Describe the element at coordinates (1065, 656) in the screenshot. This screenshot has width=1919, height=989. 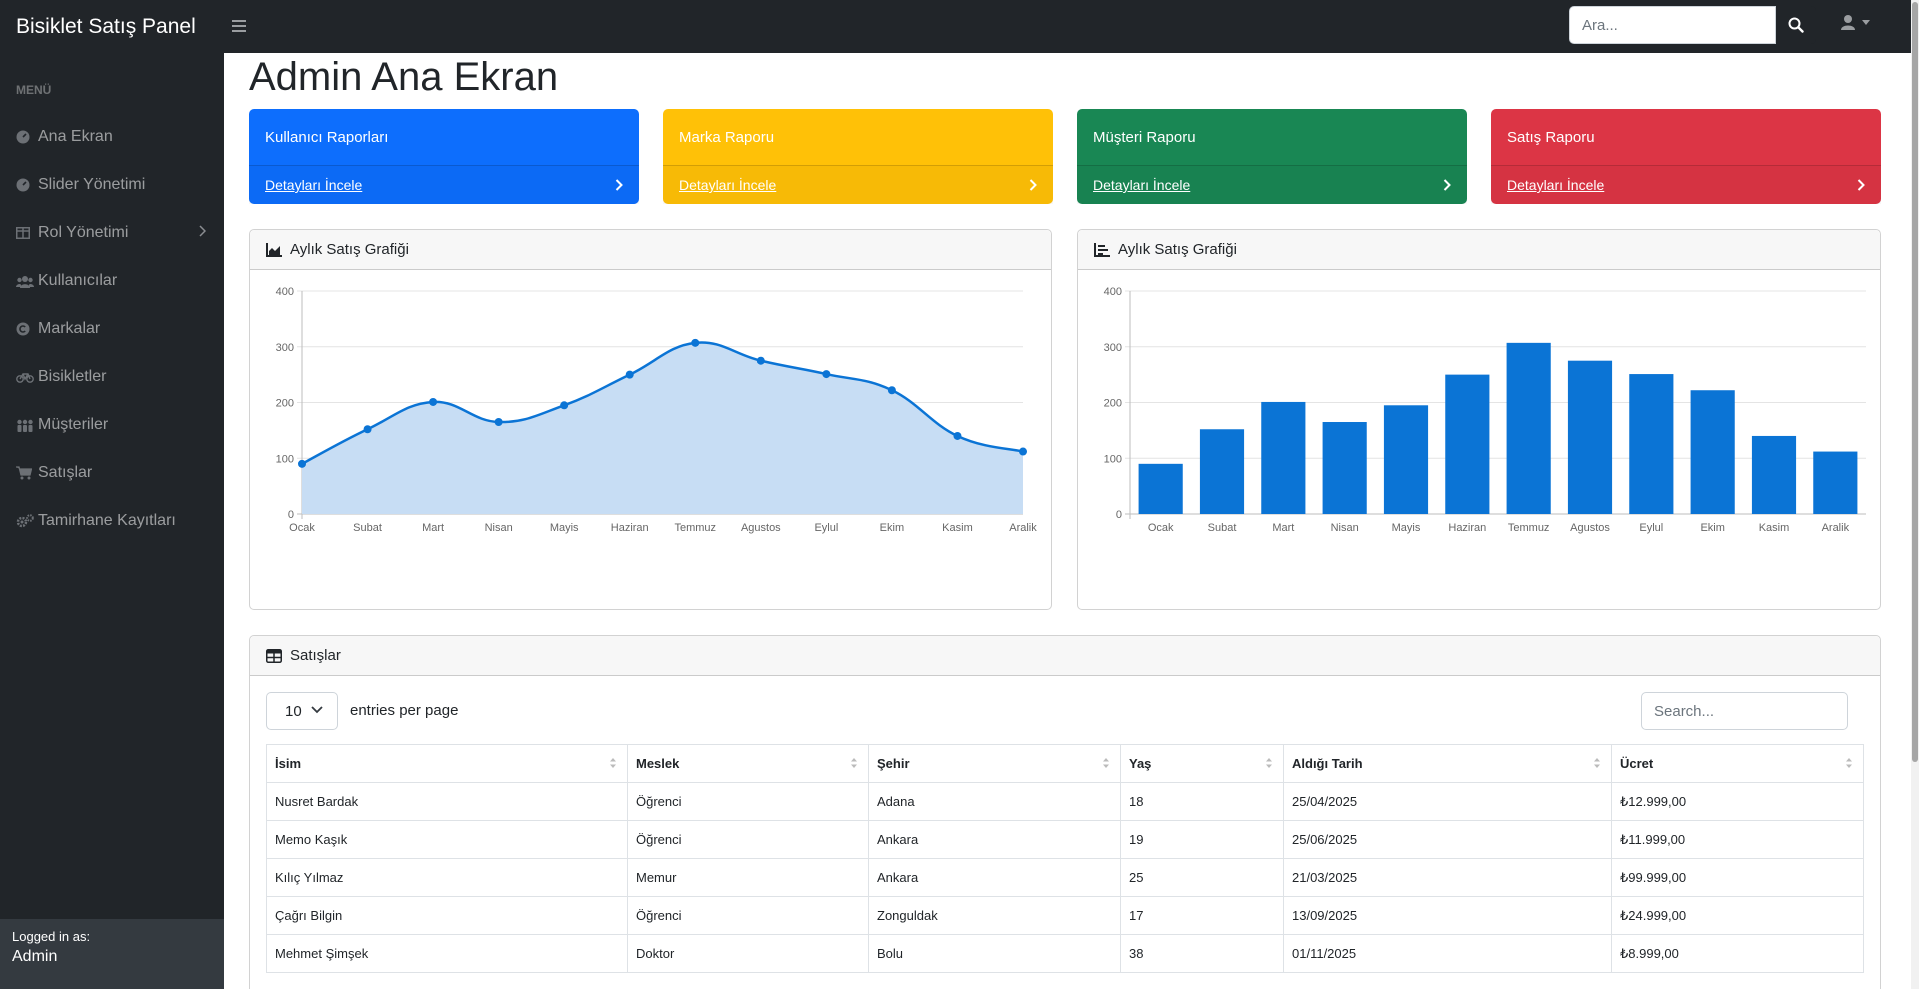
I see `panel-header: Satışlar` at that location.